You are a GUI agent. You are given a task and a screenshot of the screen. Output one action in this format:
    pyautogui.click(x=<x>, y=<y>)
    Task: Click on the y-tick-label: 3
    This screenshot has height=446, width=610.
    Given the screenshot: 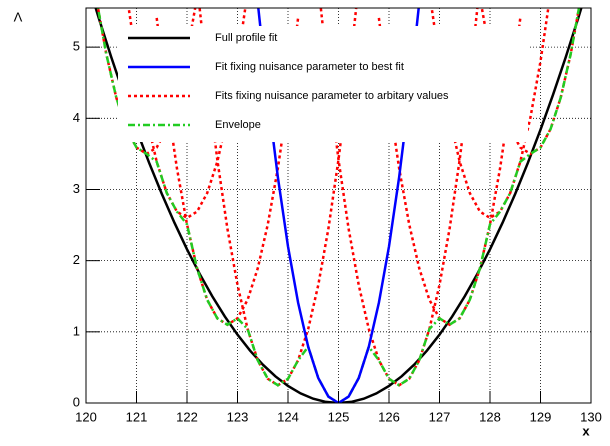 What is the action you would take?
    pyautogui.click(x=76, y=188)
    